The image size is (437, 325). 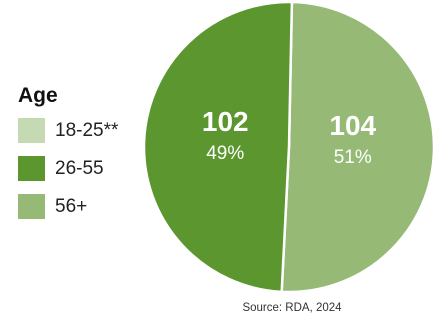 I want to click on source-note: Source: RDA, 2024, so click(x=292, y=308).